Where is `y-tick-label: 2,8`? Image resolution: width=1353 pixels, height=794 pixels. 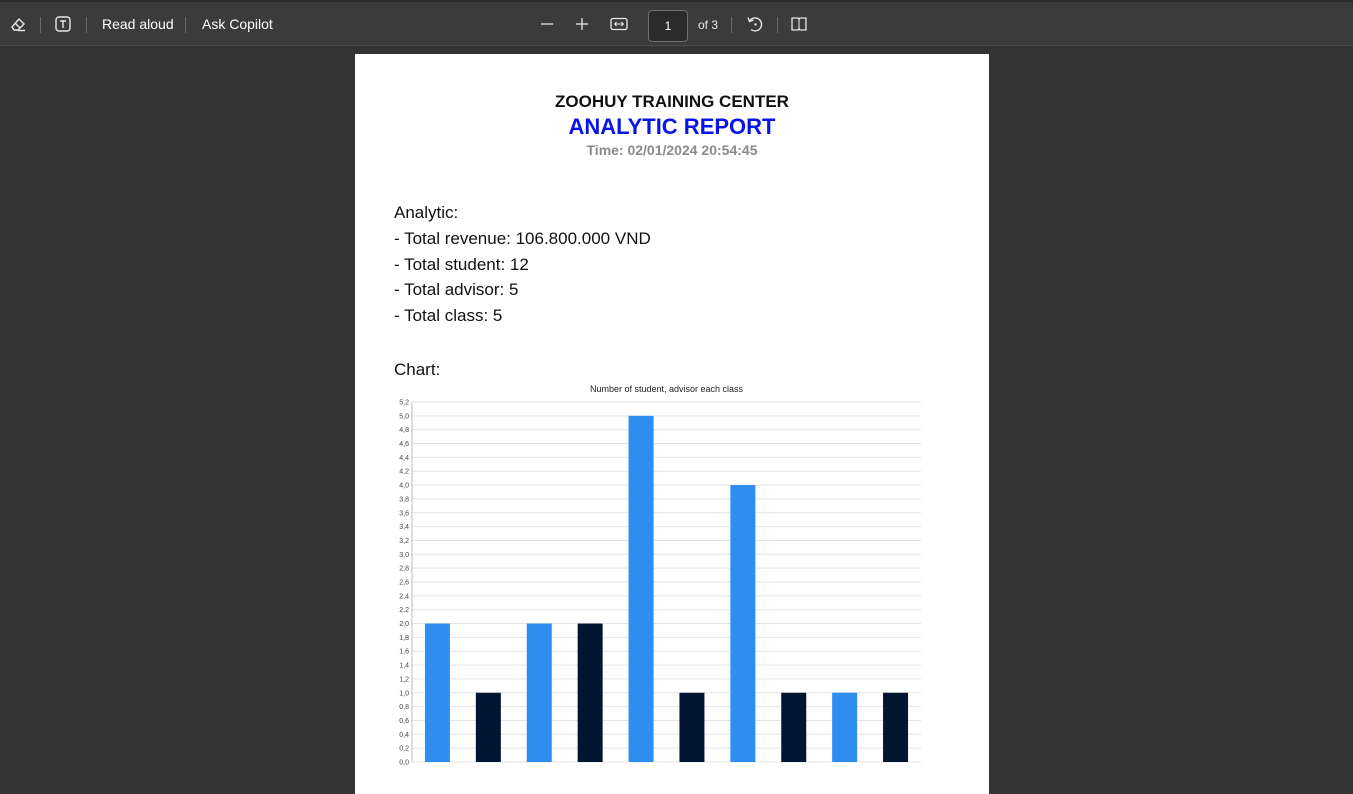 y-tick-label: 2,8 is located at coordinates (404, 569).